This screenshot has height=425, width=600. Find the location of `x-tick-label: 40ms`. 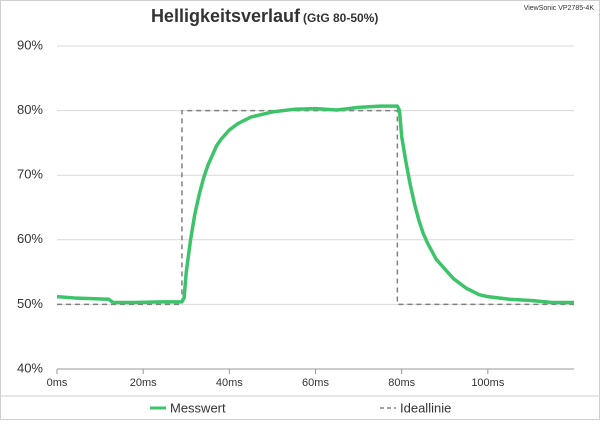

x-tick-label: 40ms is located at coordinates (229, 383).